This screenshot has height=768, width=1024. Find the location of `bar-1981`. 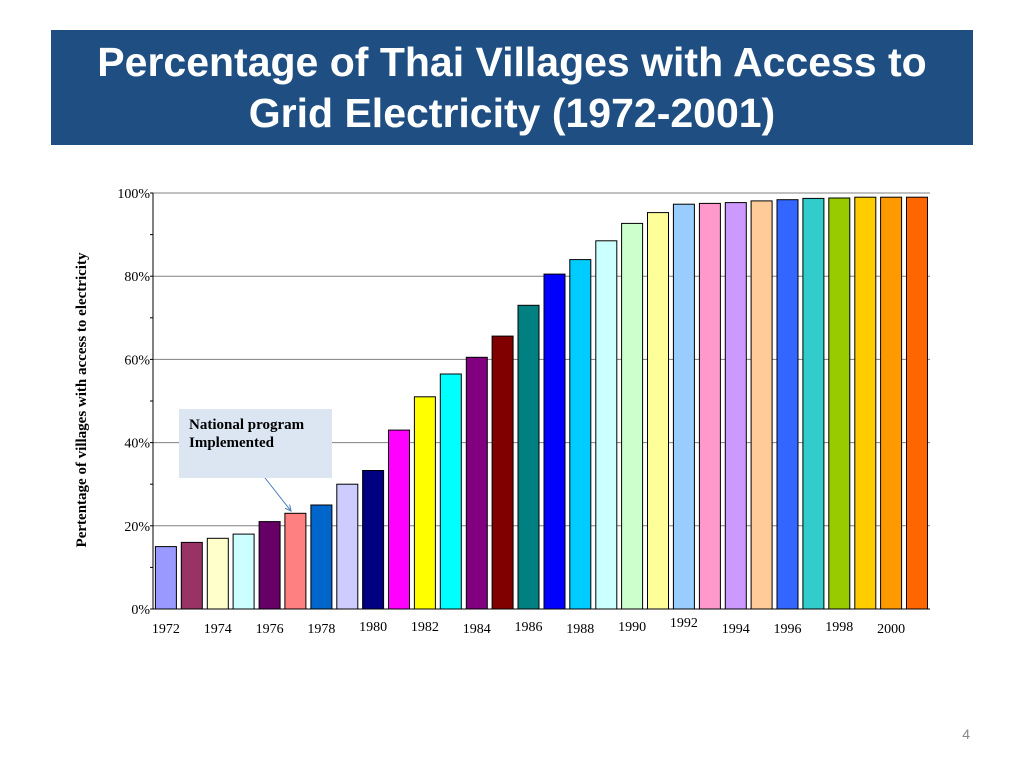

bar-1981 is located at coordinates (399, 519).